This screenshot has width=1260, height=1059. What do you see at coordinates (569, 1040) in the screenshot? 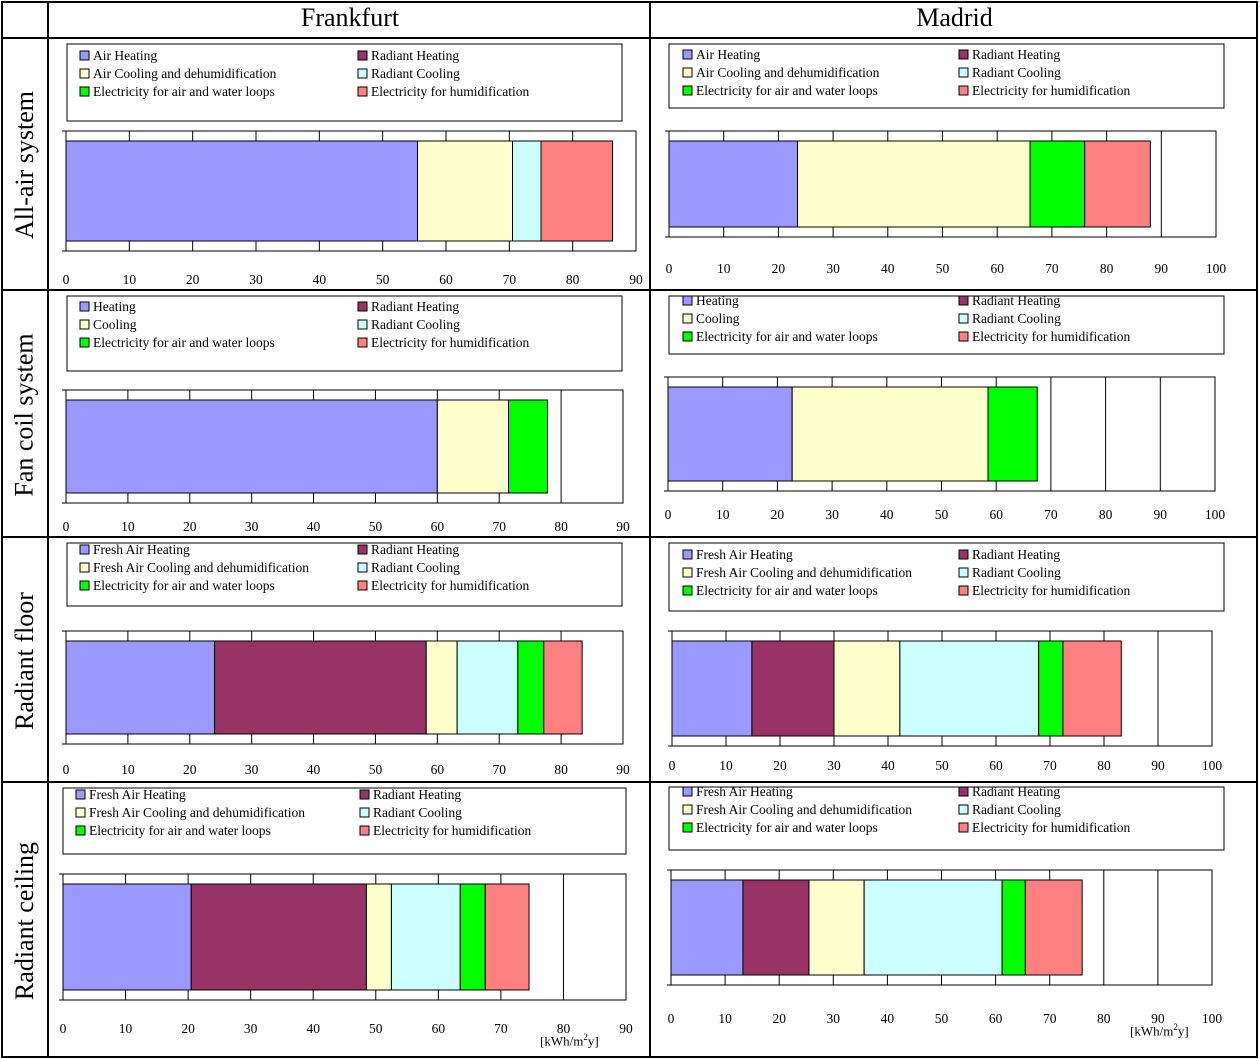
I see `unit-label-frankfurt: [kWh/m2y]` at bounding box center [569, 1040].